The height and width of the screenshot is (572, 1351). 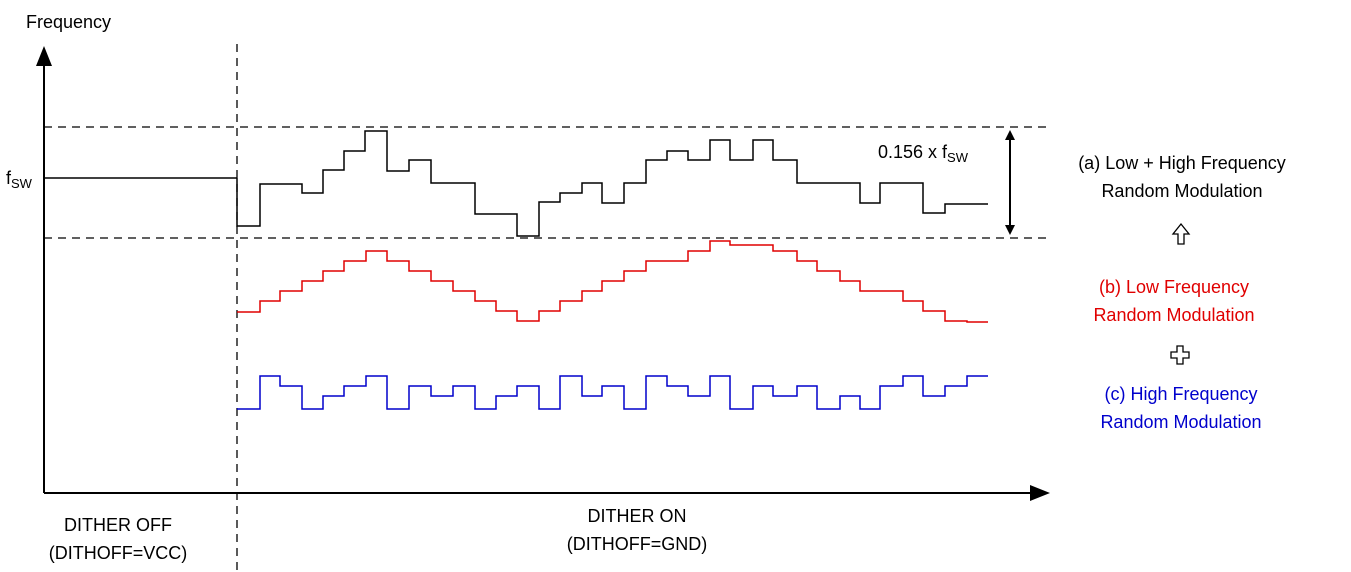 I want to click on up-outline-arrow-icon, so click(x=1181, y=233).